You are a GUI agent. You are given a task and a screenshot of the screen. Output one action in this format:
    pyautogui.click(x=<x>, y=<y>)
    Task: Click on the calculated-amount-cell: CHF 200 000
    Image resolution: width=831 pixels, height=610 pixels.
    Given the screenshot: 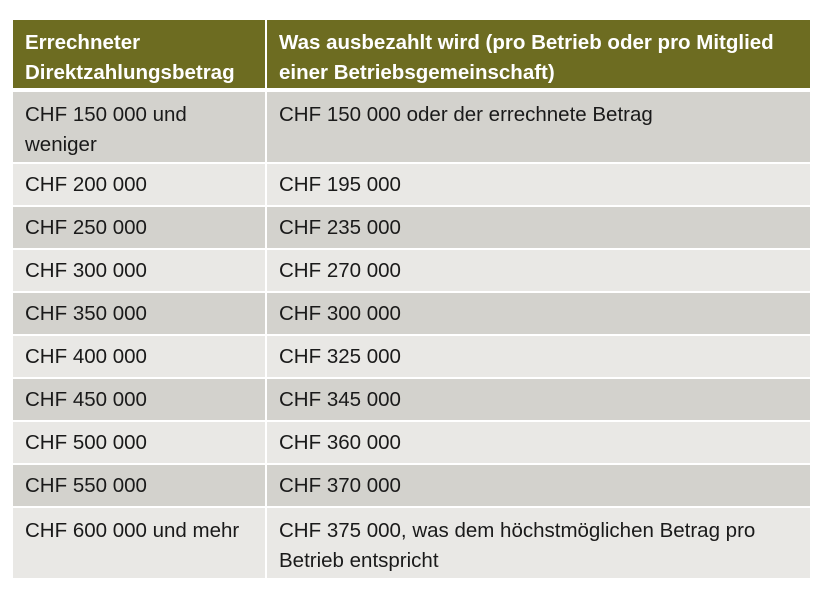 What is the action you would take?
    pyautogui.click(x=139, y=183)
    